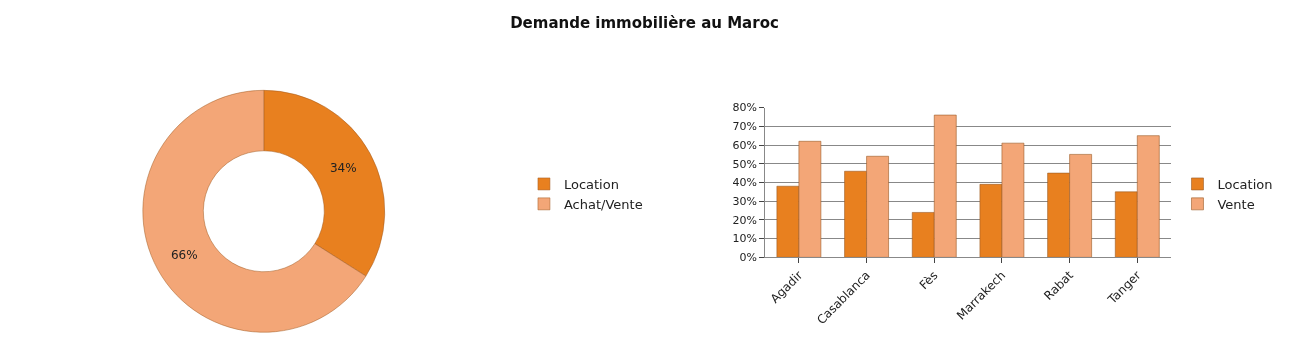  I want to click on y-tick-label: 10%, so click(744, 239).